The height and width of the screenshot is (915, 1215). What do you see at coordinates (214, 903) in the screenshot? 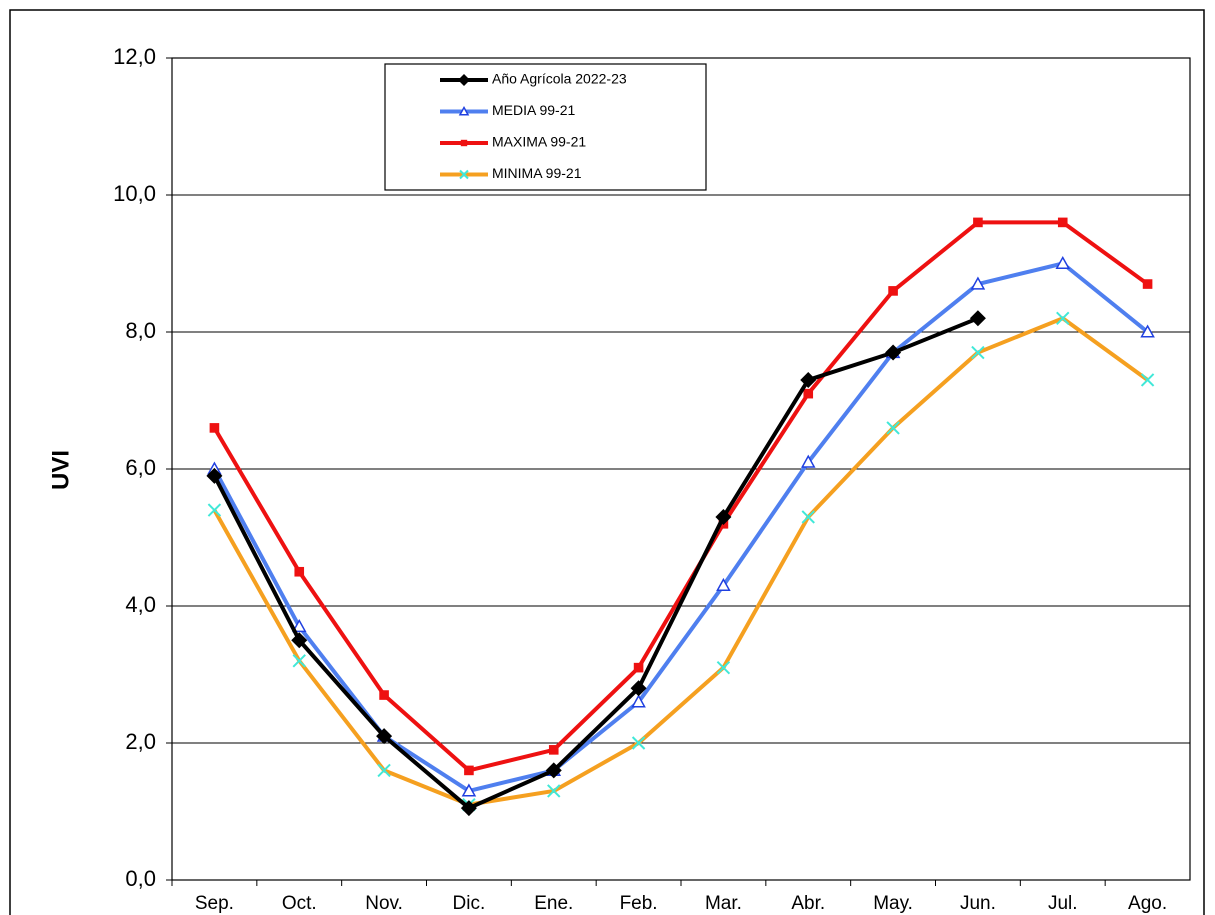
I see `x-tick-label: Sep.` at bounding box center [214, 903].